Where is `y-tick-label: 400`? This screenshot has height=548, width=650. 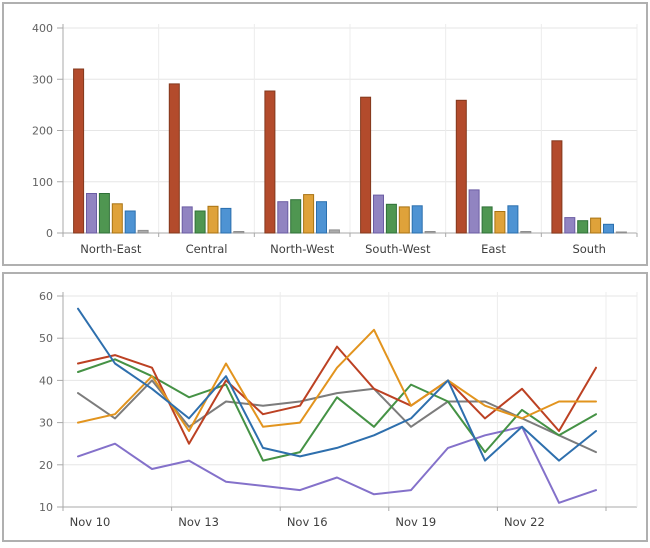
y-tick-label: 400 is located at coordinates (42, 28).